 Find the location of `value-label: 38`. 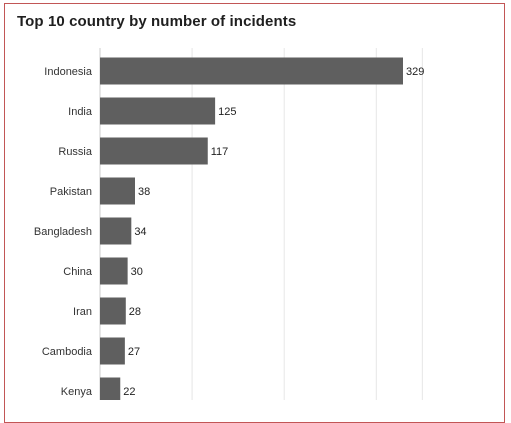

value-label: 38 is located at coordinates (144, 192).